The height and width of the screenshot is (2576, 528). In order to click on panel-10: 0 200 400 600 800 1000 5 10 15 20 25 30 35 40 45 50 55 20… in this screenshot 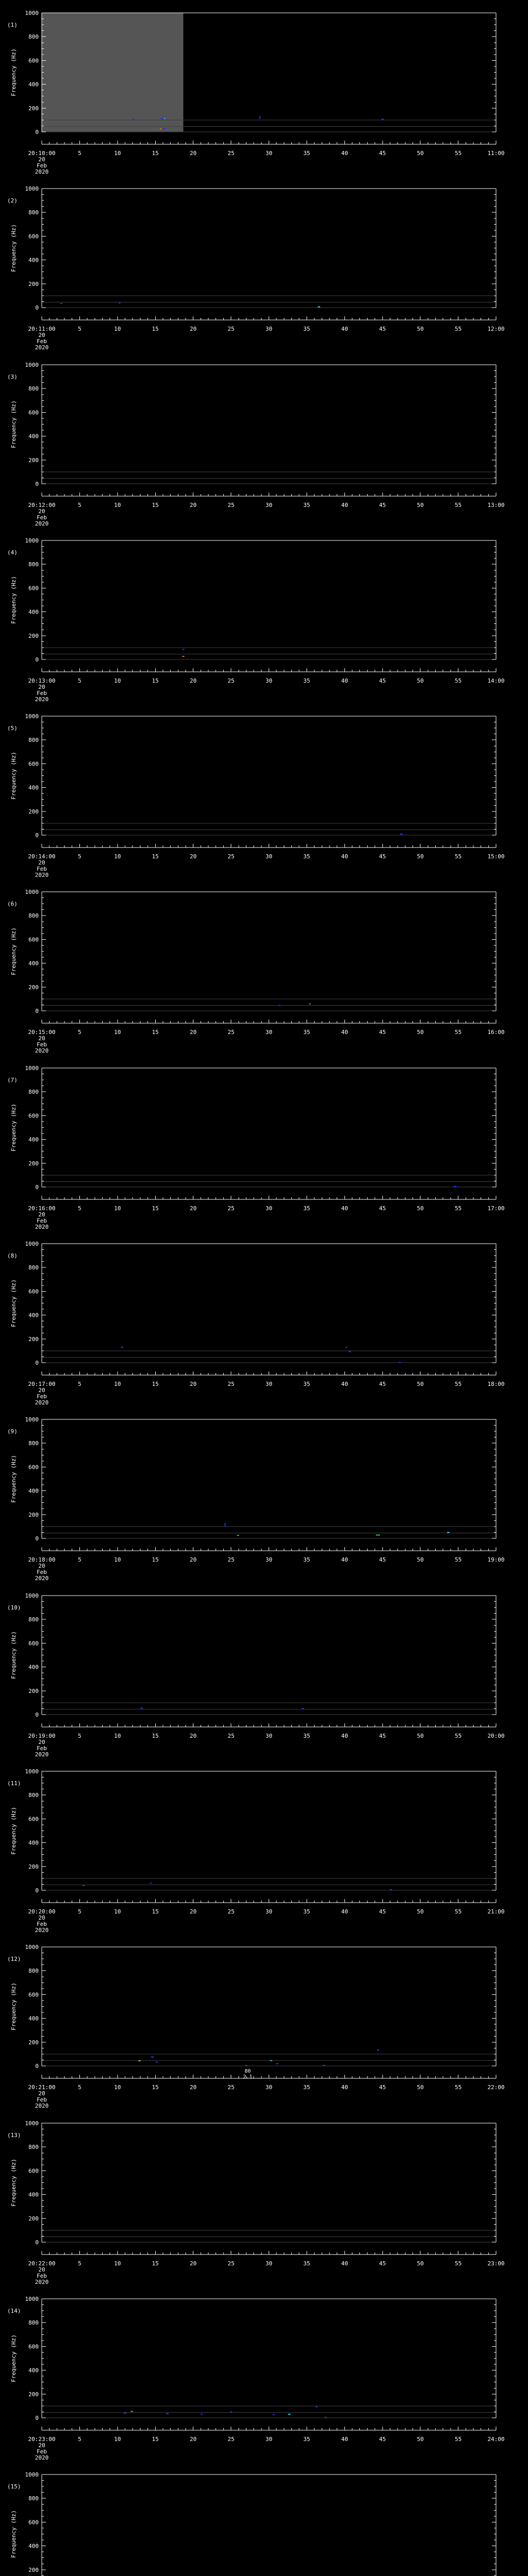, I will do `click(256, 1675)`.